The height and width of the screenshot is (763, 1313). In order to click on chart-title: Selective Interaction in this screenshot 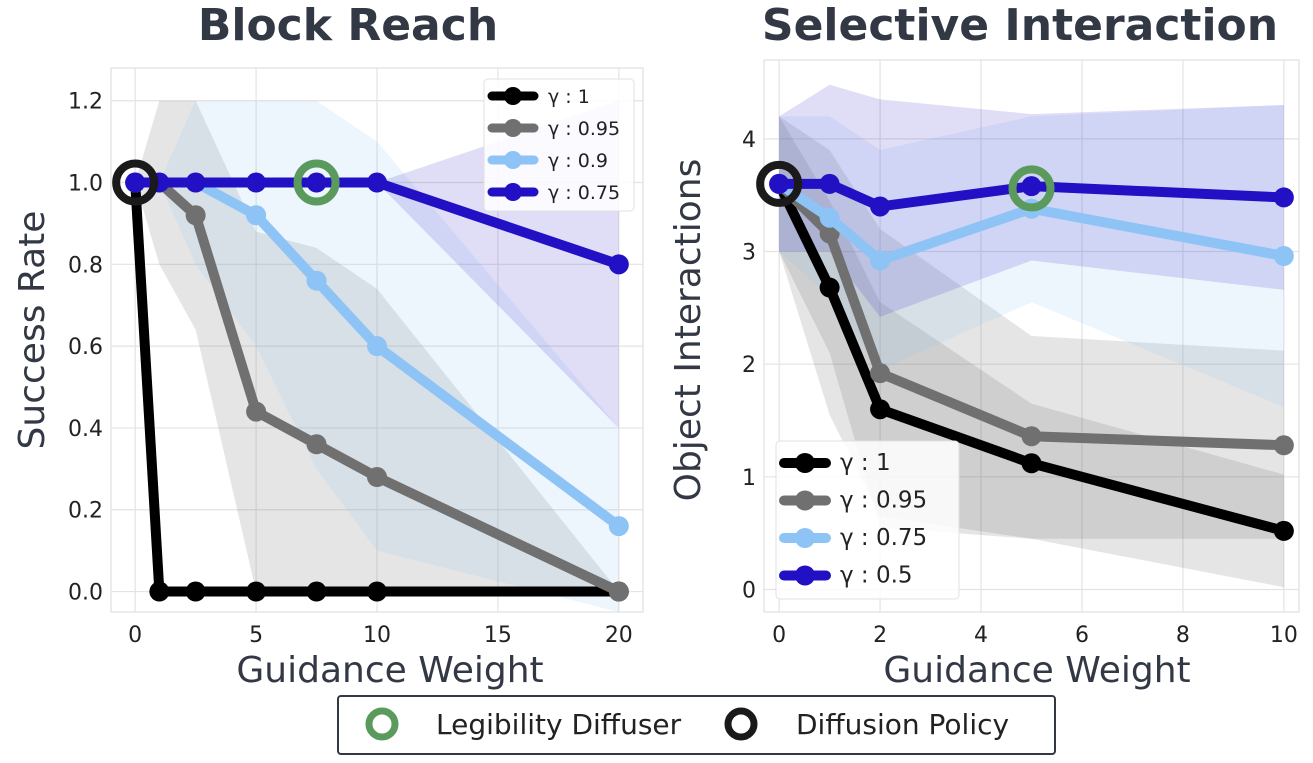, I will do `click(1020, 25)`.